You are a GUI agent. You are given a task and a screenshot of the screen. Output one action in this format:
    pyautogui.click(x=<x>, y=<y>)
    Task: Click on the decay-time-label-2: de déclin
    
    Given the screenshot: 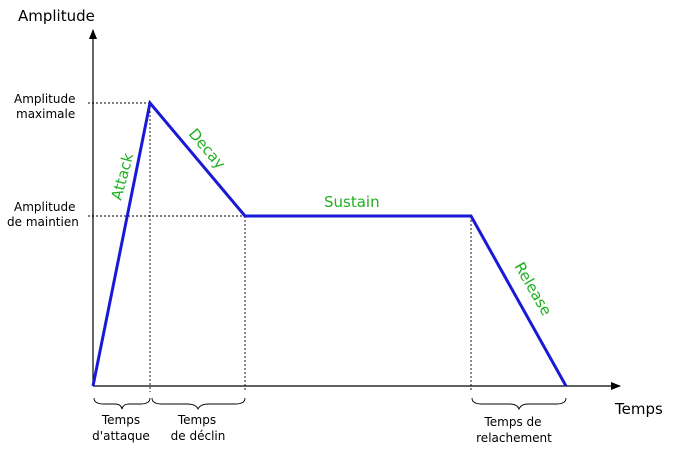 What is the action you would take?
    pyautogui.click(x=198, y=436)
    